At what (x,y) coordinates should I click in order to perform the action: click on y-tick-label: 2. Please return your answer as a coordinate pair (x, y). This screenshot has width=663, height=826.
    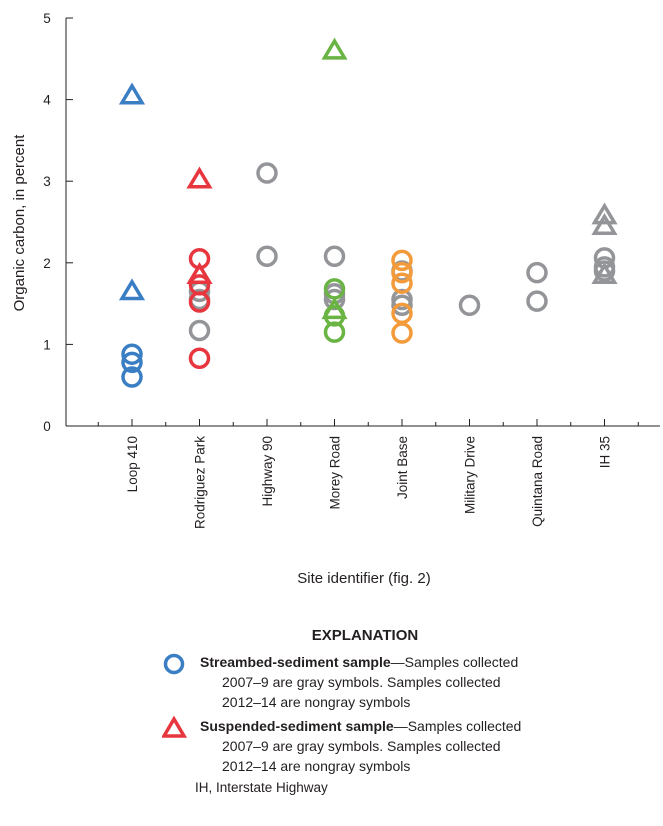
    Looking at the image, I should click on (47, 263).